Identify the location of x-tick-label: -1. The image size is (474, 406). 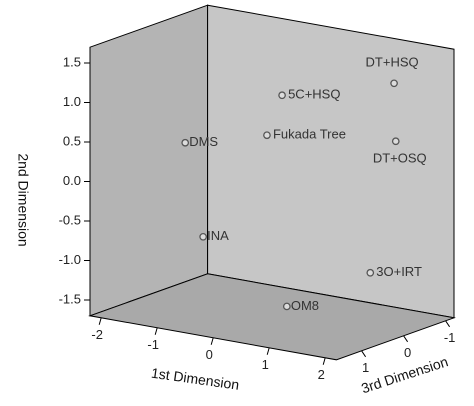
(153, 344).